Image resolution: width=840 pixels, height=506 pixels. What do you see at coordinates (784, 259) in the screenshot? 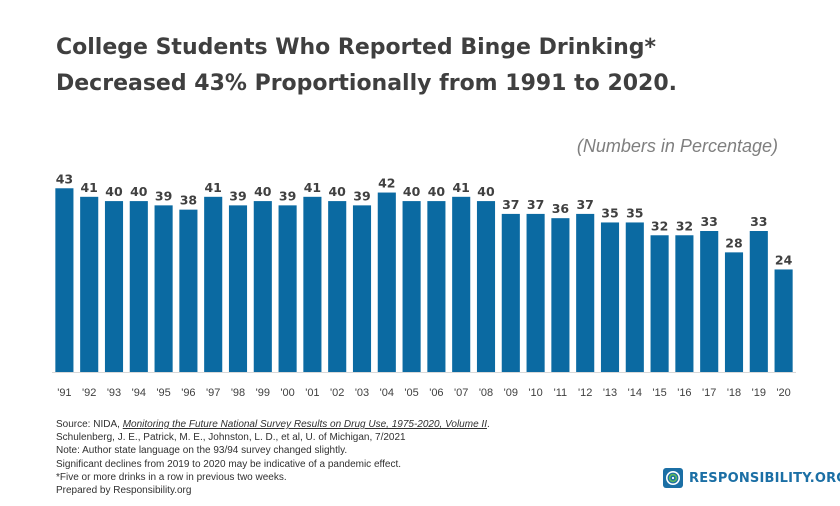
I see `value-label-29: 24` at bounding box center [784, 259].